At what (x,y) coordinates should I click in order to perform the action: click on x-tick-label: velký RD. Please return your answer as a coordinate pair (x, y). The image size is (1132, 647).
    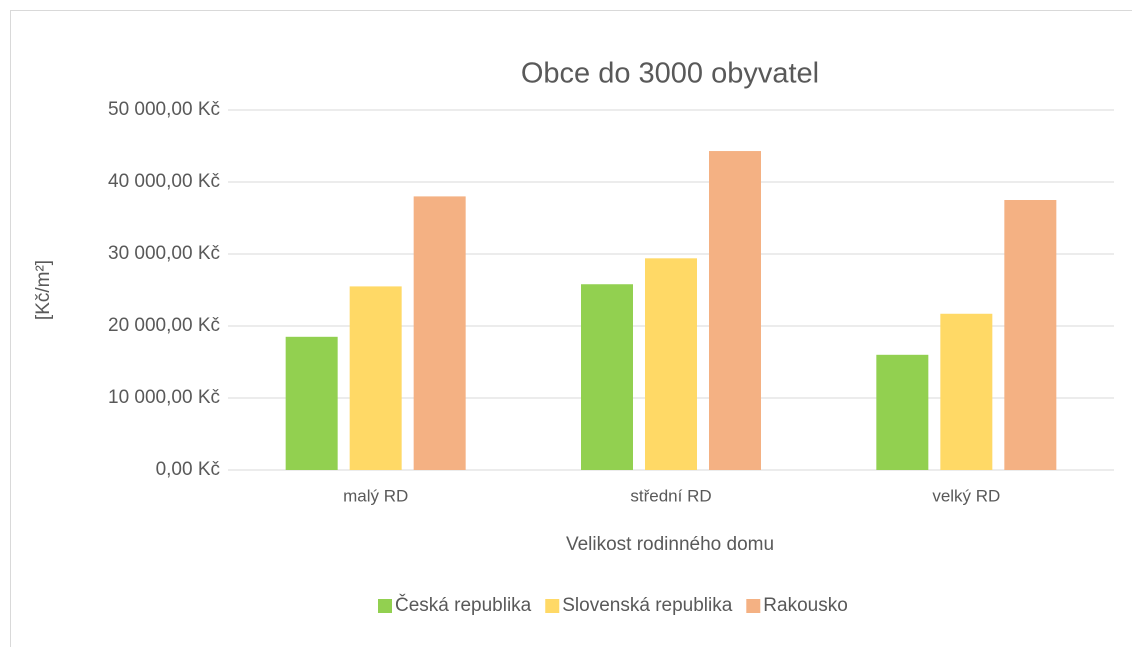
    Looking at the image, I should click on (966, 495).